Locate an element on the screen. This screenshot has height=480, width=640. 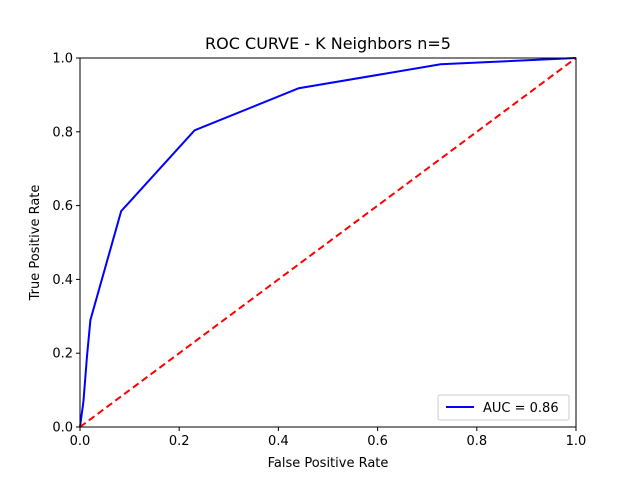
x-tick-label: 0.4 is located at coordinates (278, 441).